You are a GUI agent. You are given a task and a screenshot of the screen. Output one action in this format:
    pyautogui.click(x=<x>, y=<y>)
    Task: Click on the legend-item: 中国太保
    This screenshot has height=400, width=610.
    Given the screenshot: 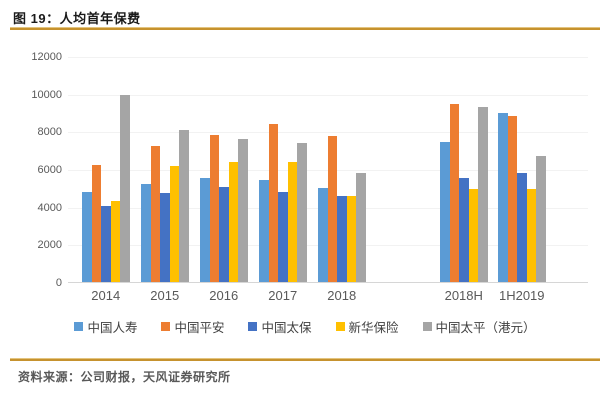 What is the action you would take?
    pyautogui.click(x=280, y=326)
    